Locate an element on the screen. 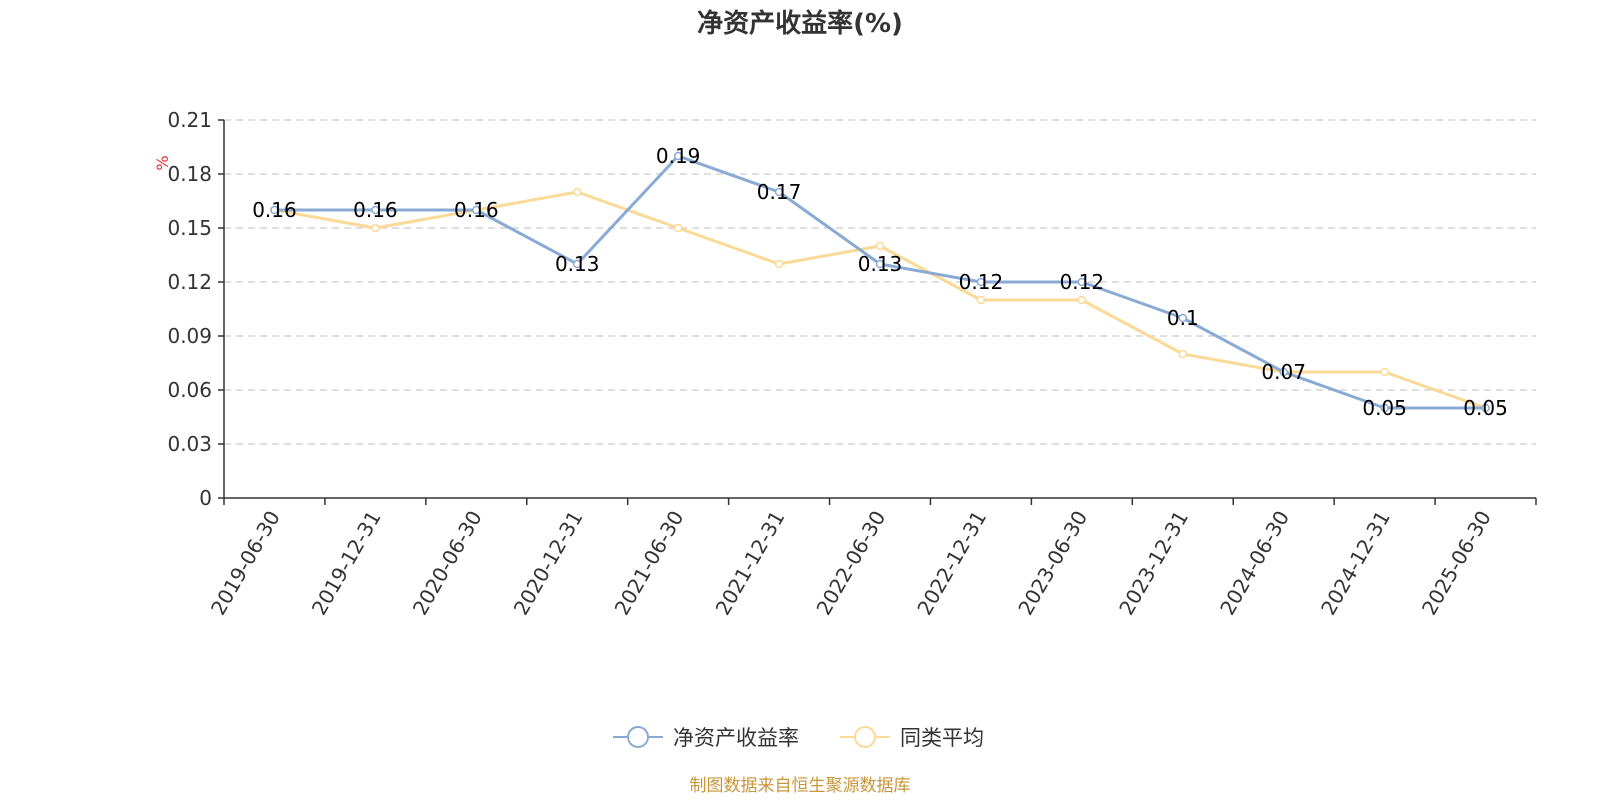 Image resolution: width=1600 pixels, height=804 pixels. y-tick-label: 0.12 is located at coordinates (189, 282).